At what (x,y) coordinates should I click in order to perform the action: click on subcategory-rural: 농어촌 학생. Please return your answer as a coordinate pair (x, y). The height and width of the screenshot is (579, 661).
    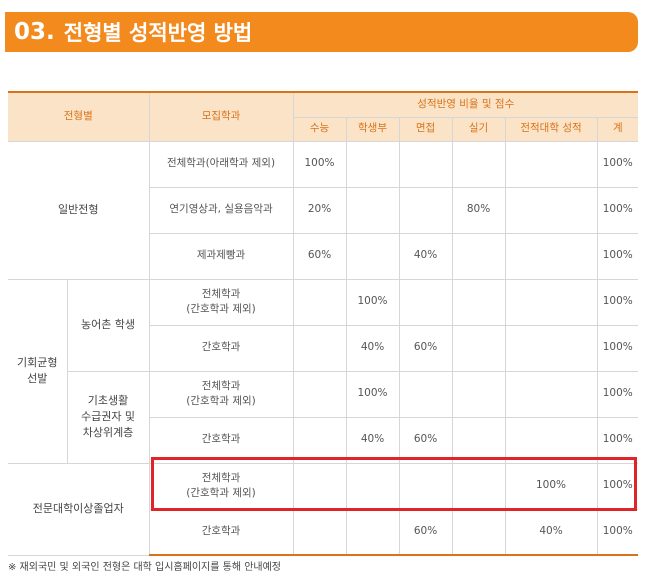
    Looking at the image, I should click on (108, 325).